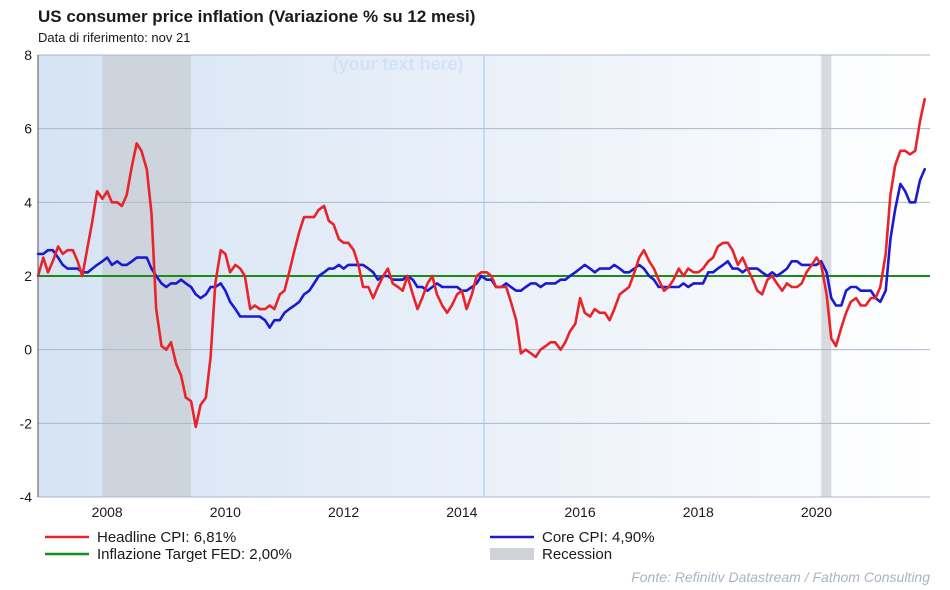  Describe the element at coordinates (194, 554) in the screenshot. I see `legend-label-3: Inflazione Target FED: 2,00%` at that location.